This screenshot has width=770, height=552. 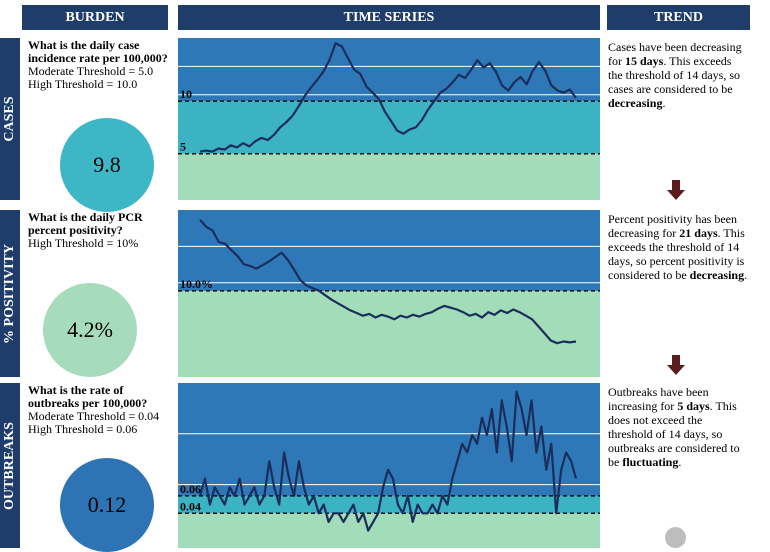 I want to click on threshold-label: 0.06, so click(x=190, y=489).